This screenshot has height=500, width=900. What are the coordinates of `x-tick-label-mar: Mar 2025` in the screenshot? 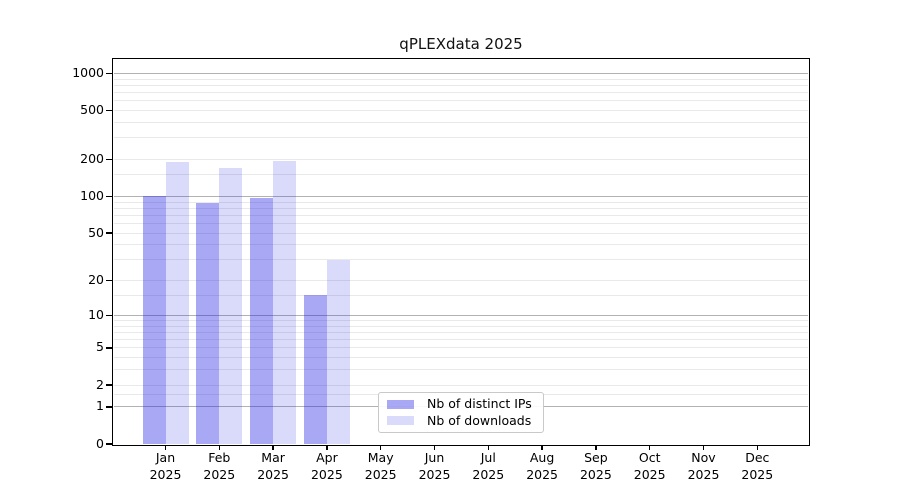 It's located at (273, 466).